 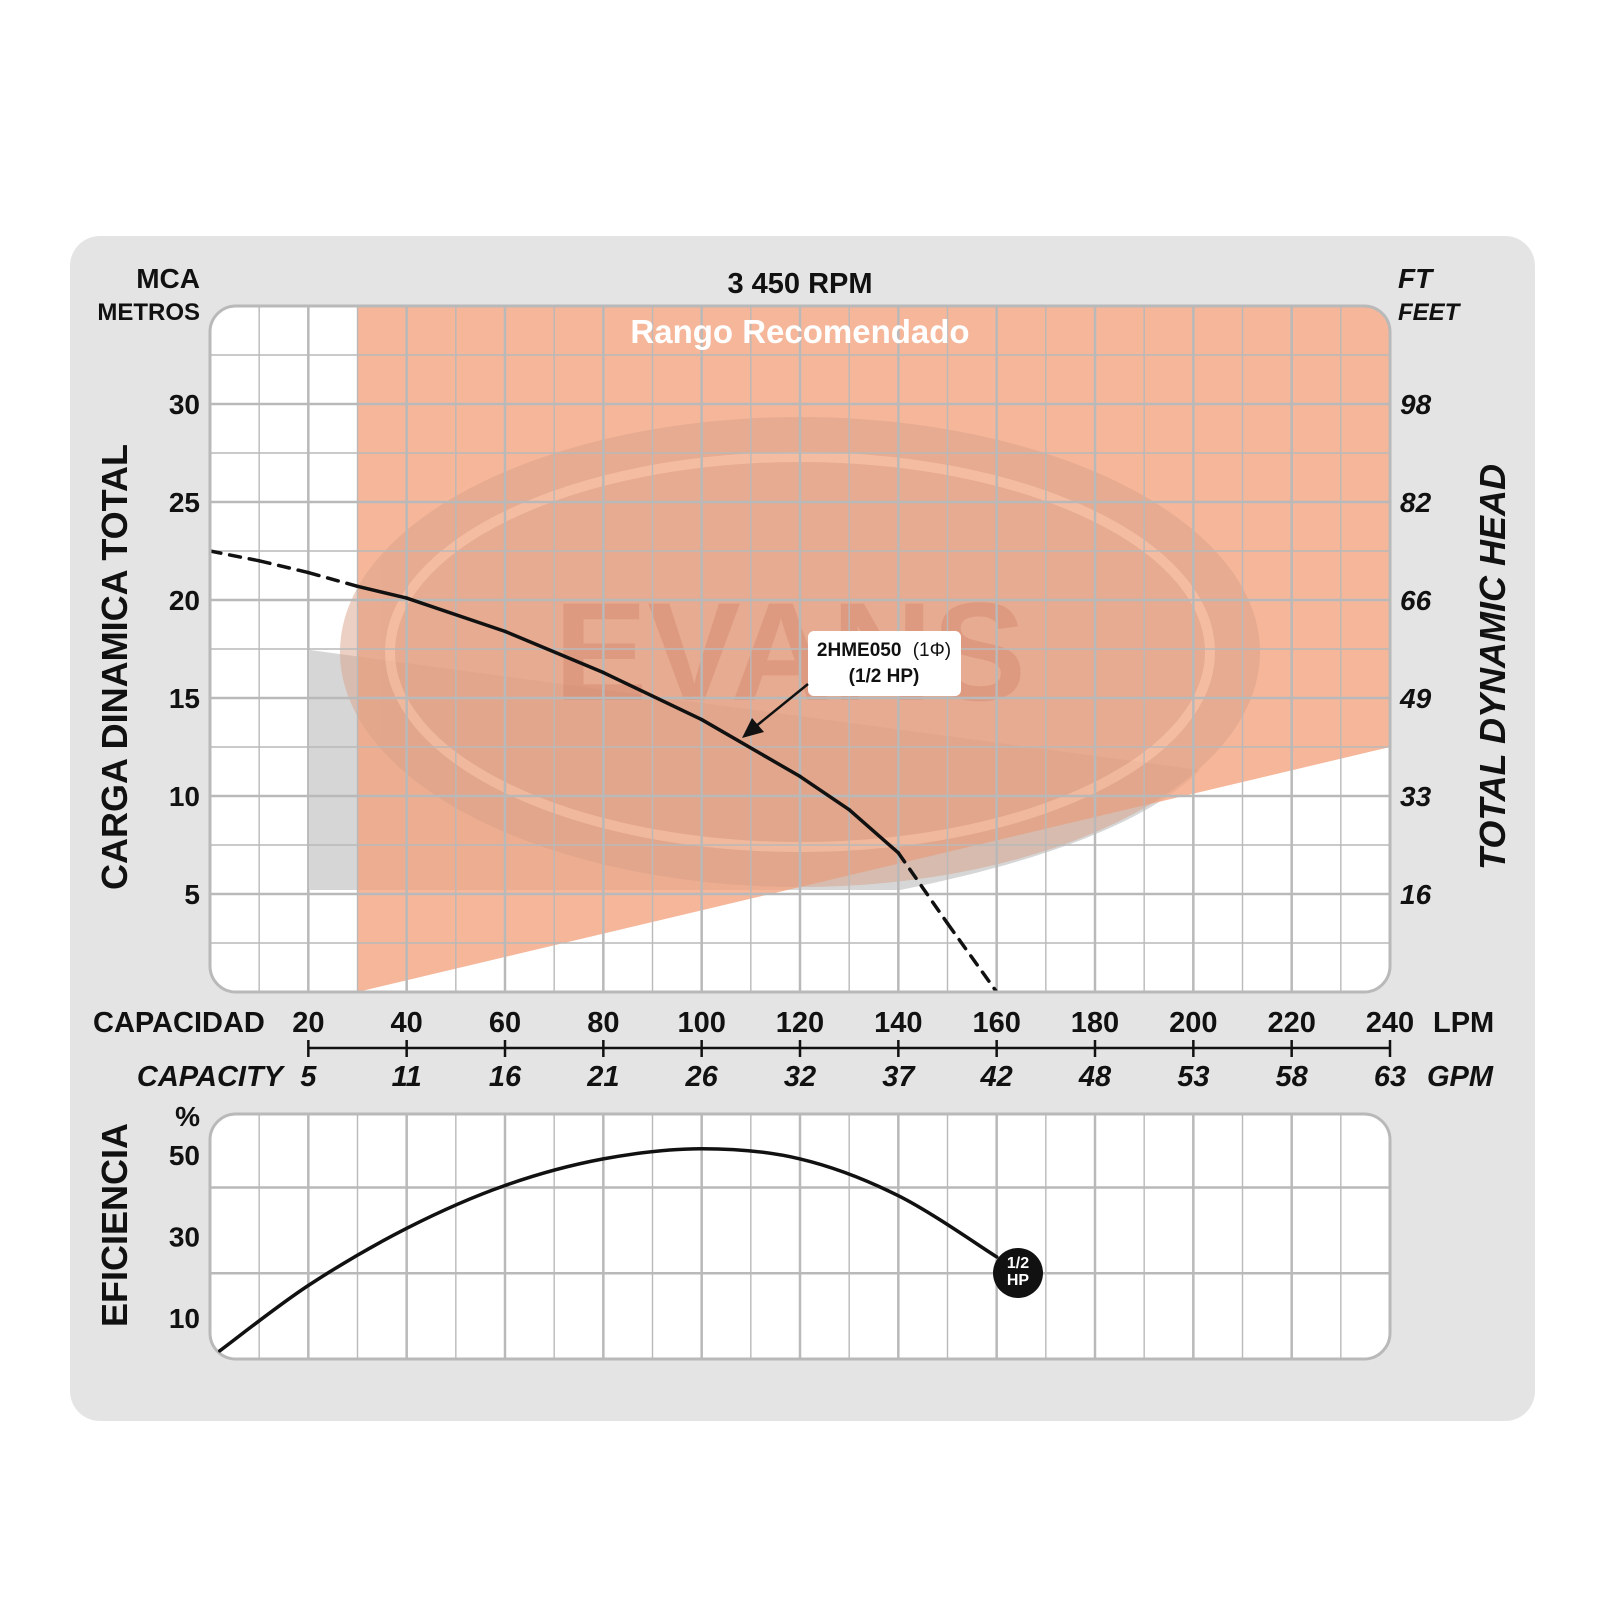 I want to click on model-callout-text: 2HME050 (1Φ), so click(x=884, y=650).